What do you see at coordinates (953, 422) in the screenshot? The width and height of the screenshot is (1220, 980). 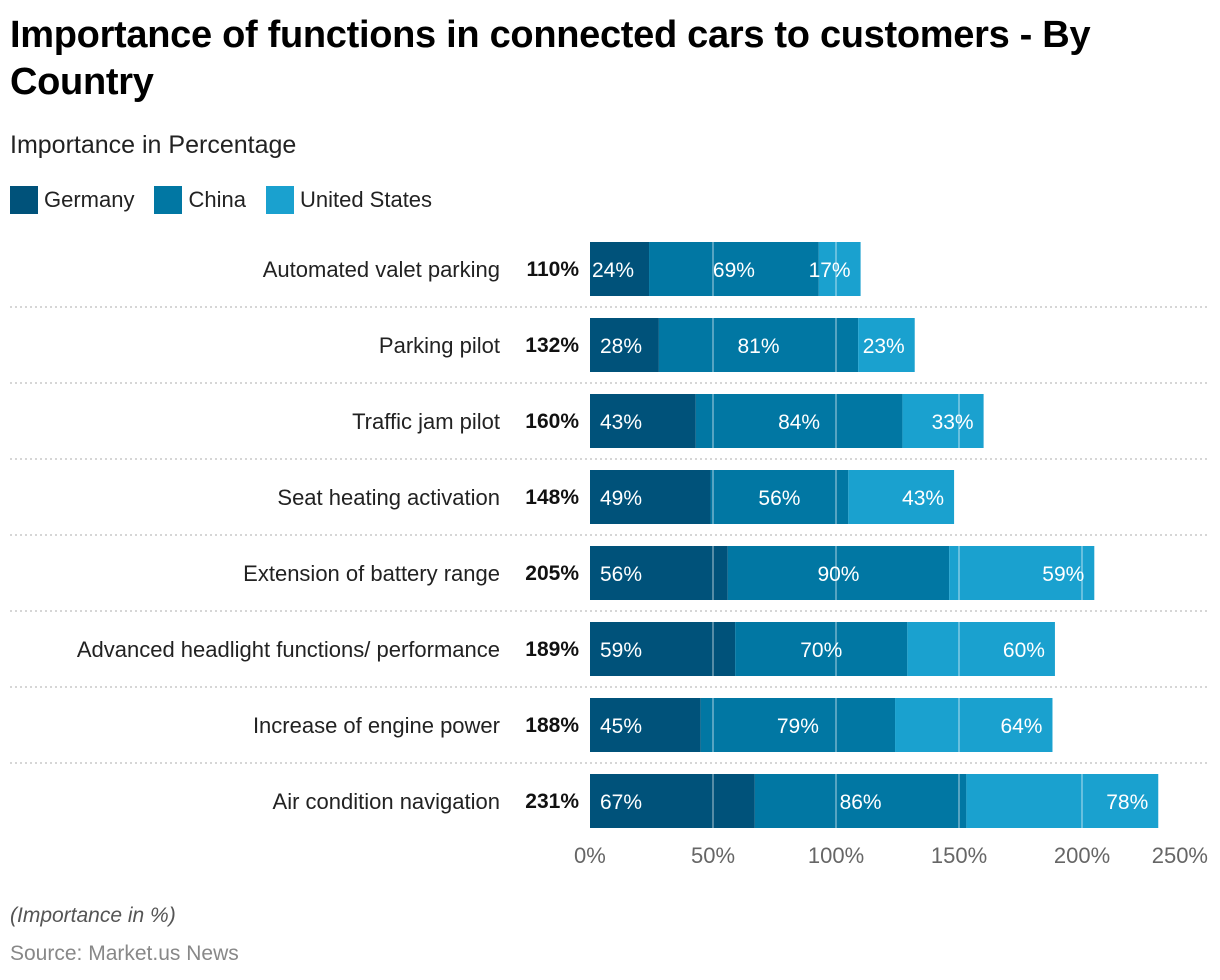 I see `value-label-united-states-traffic-jam-pilot: 33%` at bounding box center [953, 422].